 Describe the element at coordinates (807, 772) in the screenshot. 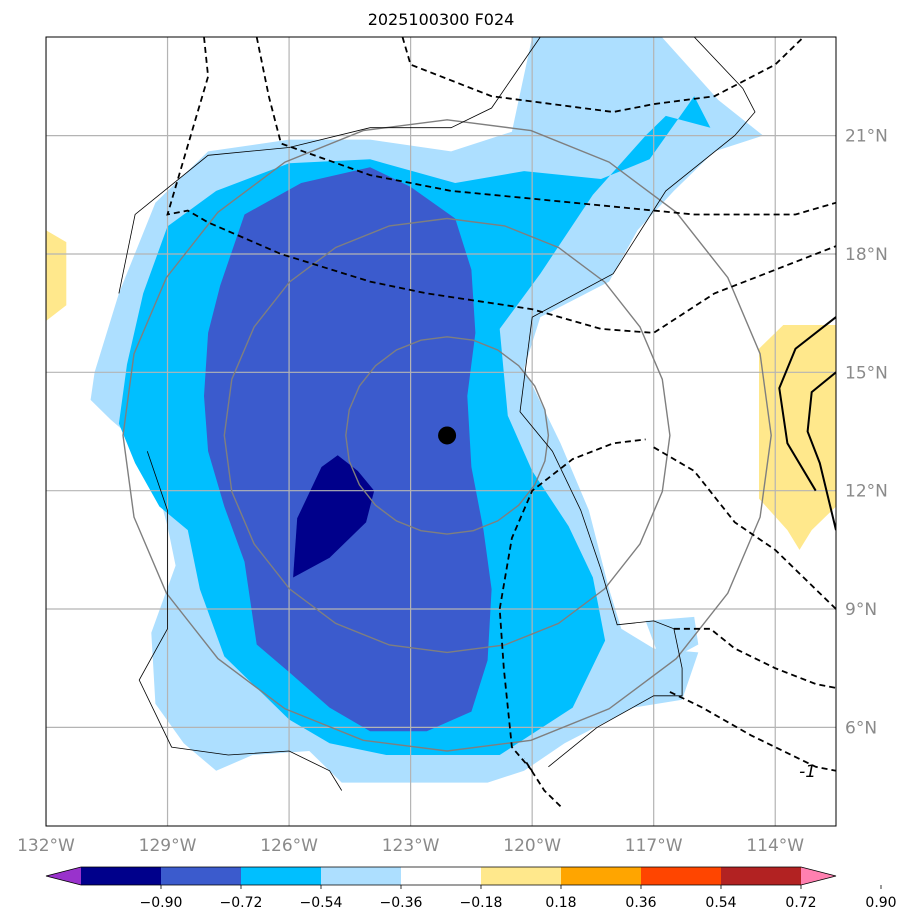

I see `contour-label-minus-one: -1` at that location.